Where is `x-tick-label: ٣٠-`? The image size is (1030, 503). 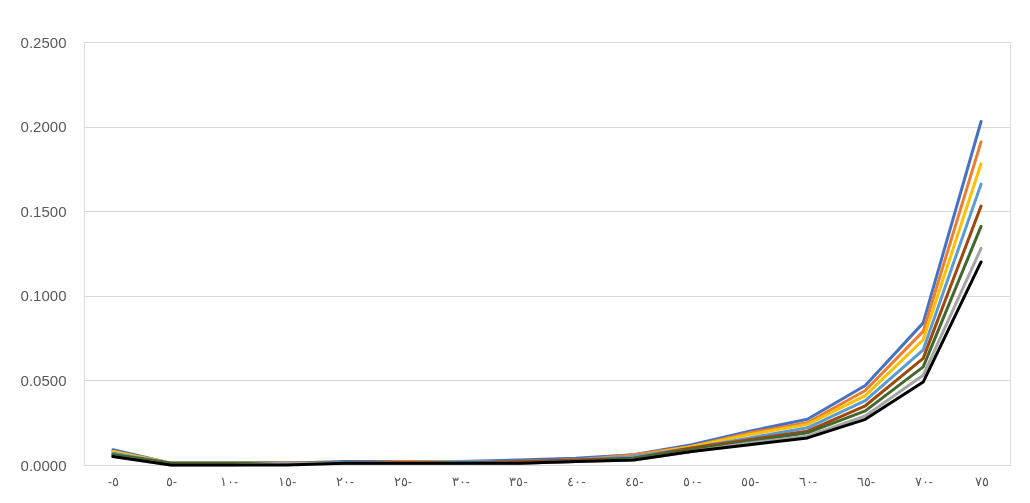 x-tick-label: ٣٠- is located at coordinates (460, 481).